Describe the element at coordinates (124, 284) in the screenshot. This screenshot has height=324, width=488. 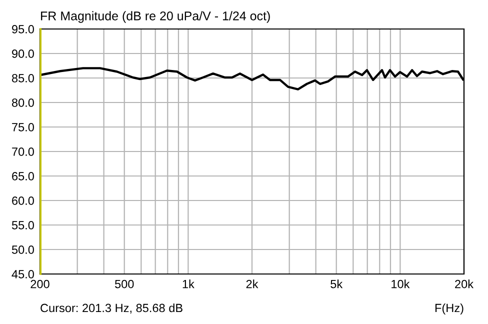
I see `x-tick-label: 500` at that location.